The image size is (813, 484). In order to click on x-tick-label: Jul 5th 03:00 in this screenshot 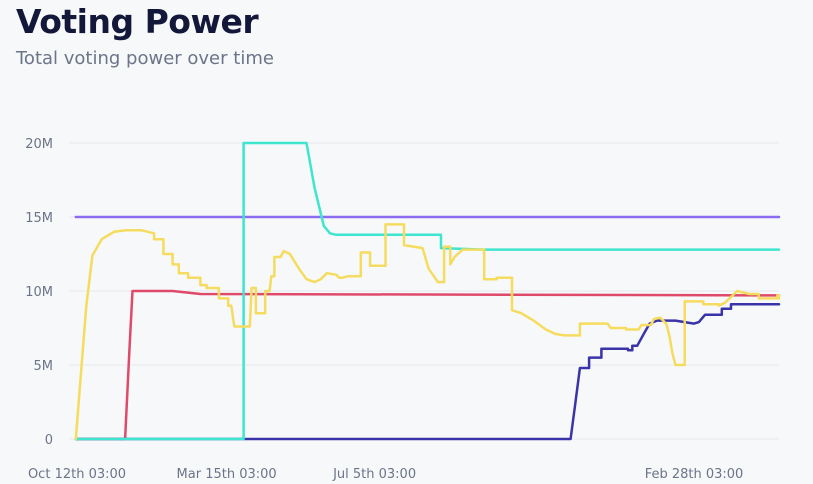, I will do `click(374, 474)`.